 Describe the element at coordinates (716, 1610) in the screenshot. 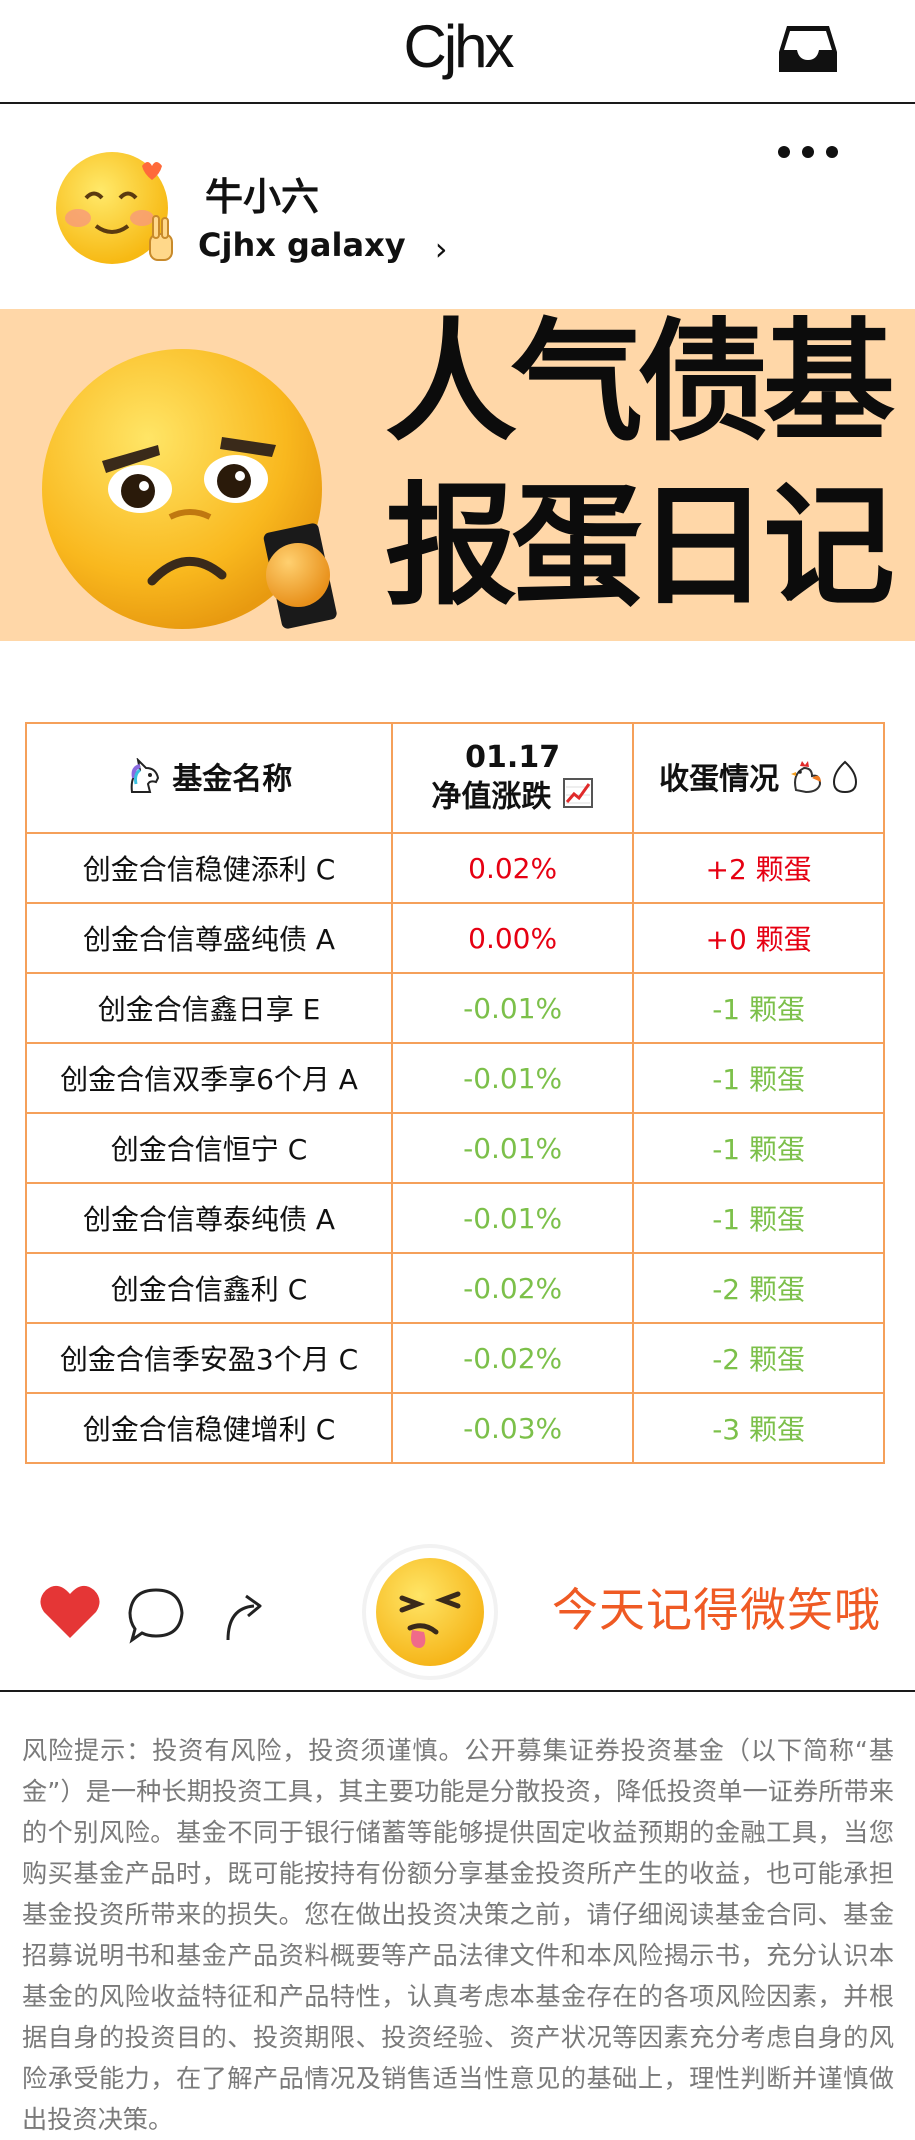

I see `smile-tagline: 今天记得微笑哦` at that location.